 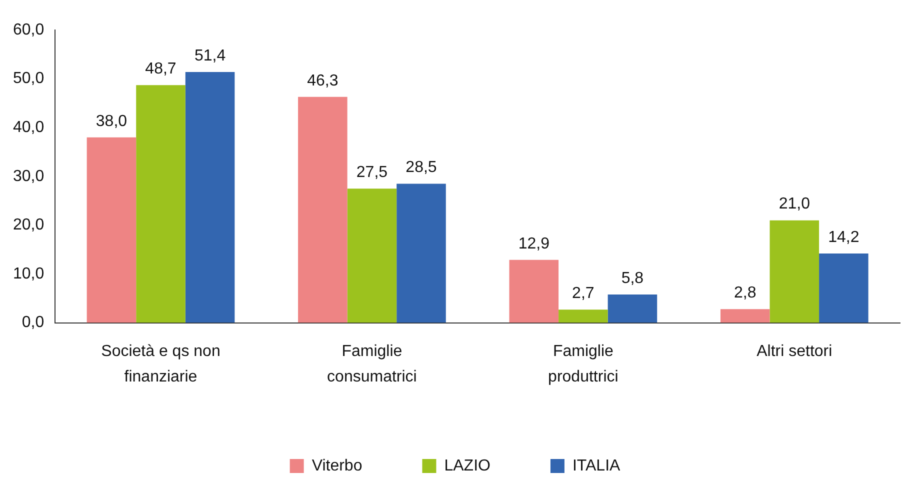 I want to click on data-label: 14,2, so click(x=844, y=237).